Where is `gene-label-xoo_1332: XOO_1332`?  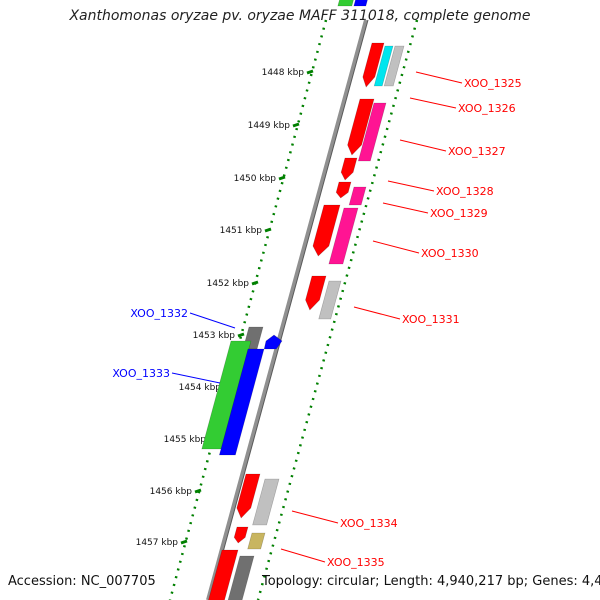 gene-label-xoo_1332: XOO_1332 is located at coordinates (159, 313).